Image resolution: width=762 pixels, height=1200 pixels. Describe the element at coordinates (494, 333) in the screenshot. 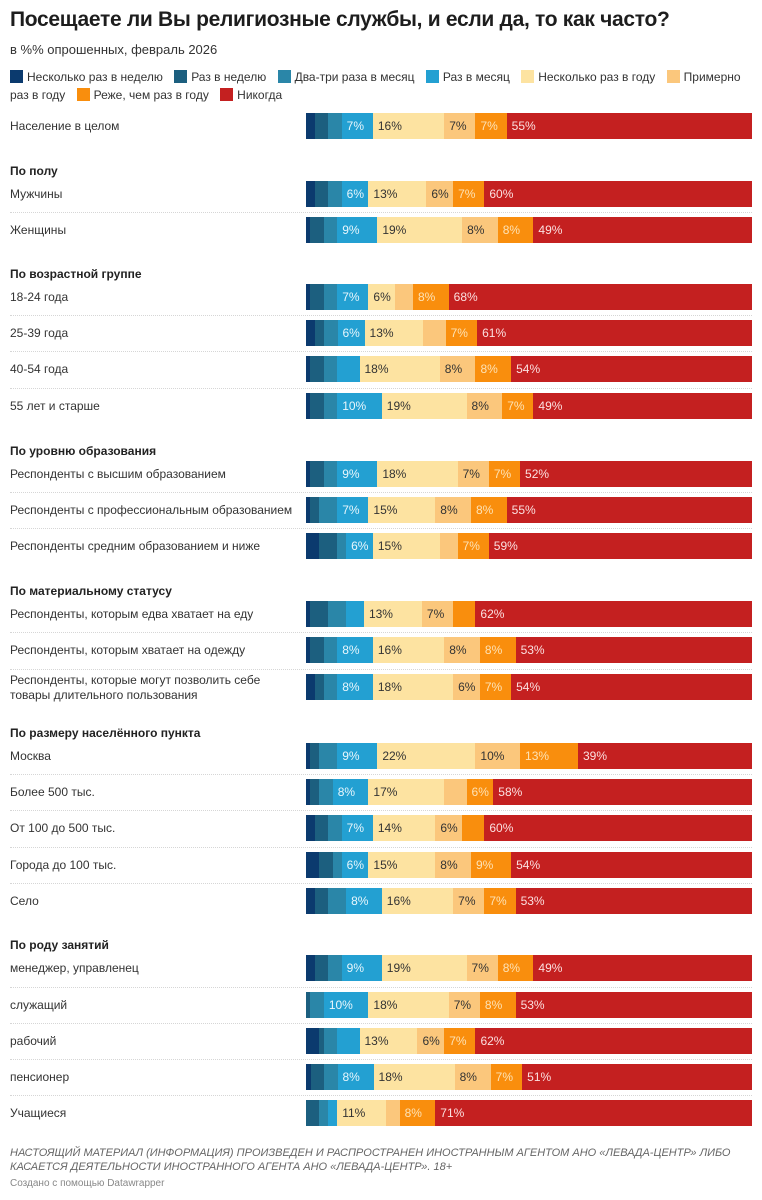

I see `data-label: 61%` at that location.